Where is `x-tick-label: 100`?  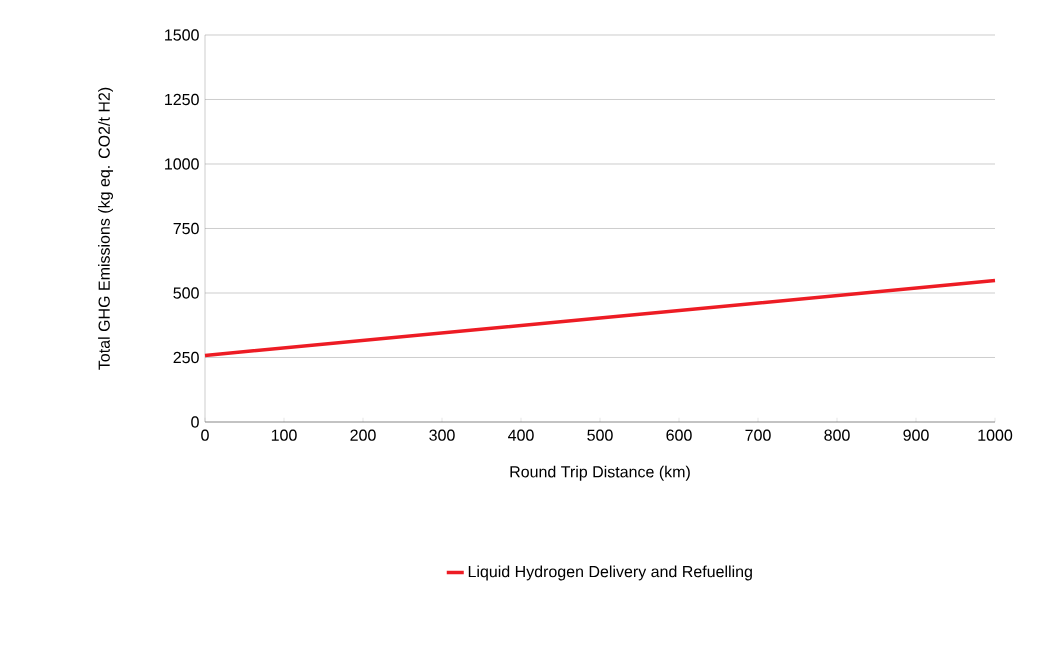
x-tick-label: 100 is located at coordinates (284, 435).